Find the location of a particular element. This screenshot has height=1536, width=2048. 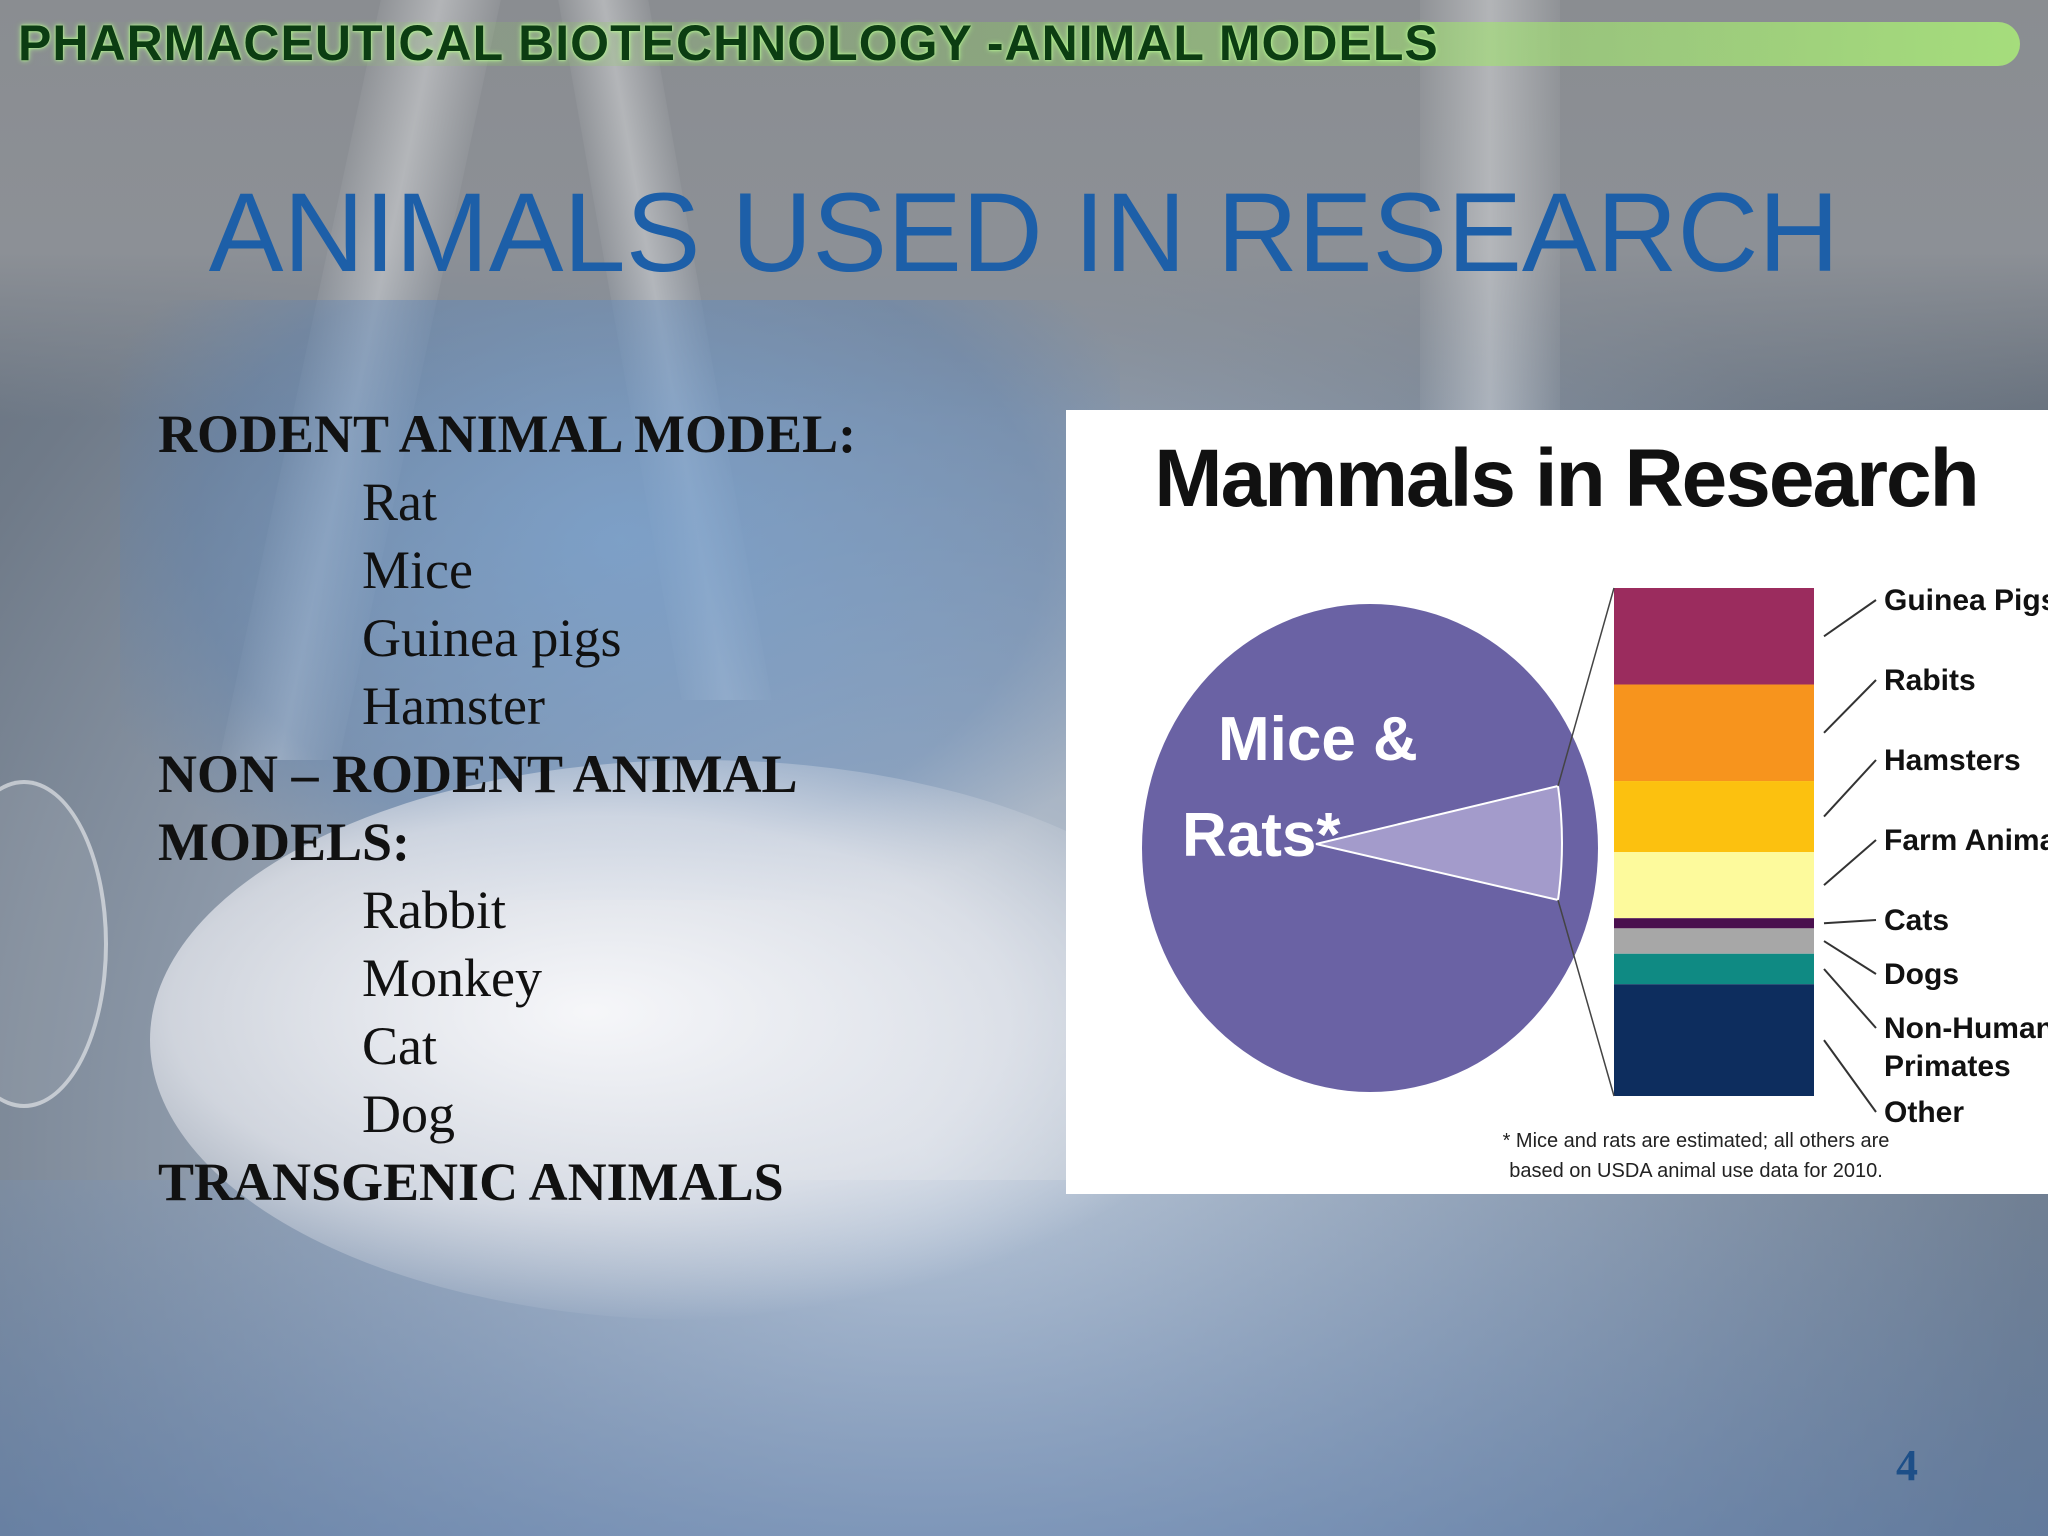

pie-label: Rats* is located at coordinates (1261, 835).